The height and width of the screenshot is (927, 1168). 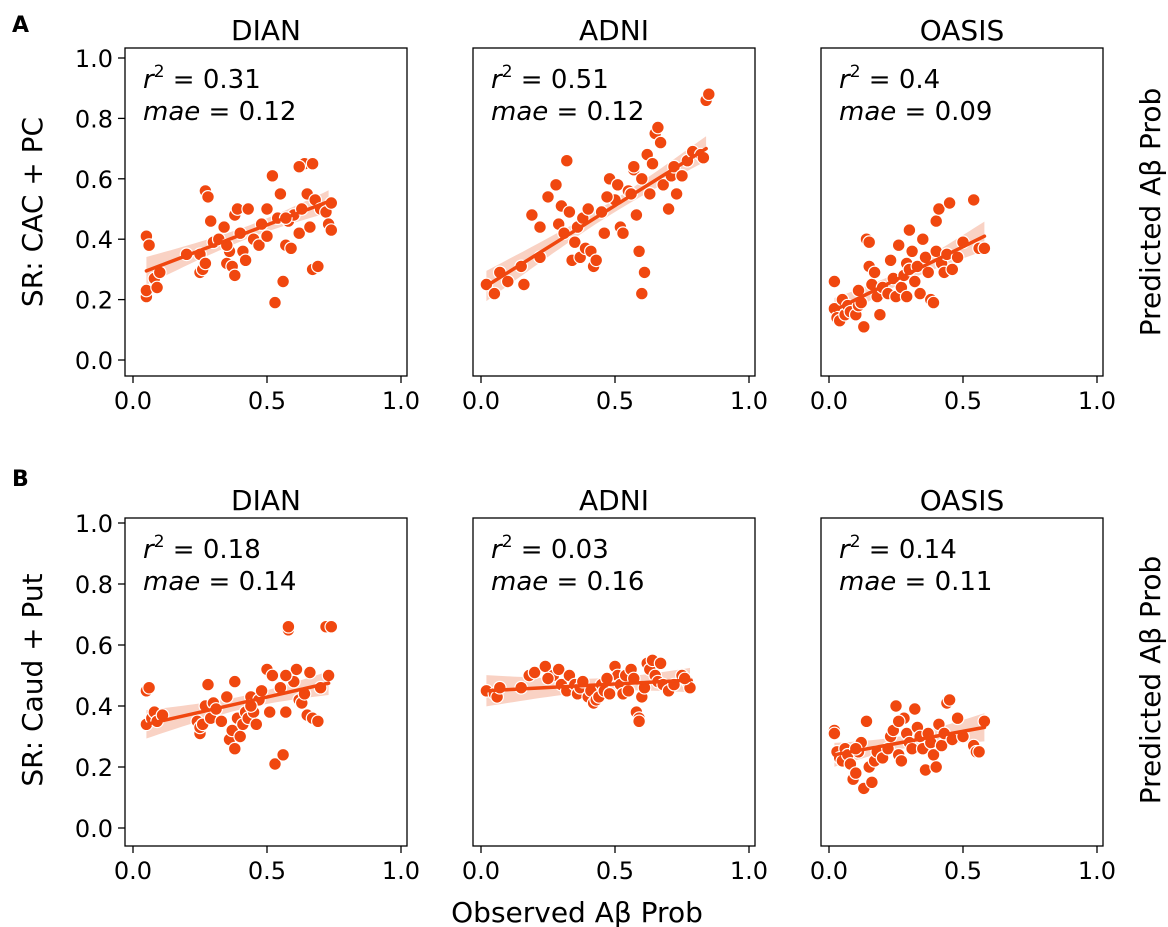 What do you see at coordinates (615, 401) in the screenshot?
I see `panel-a-adni-x-tick-label: 0.5` at bounding box center [615, 401].